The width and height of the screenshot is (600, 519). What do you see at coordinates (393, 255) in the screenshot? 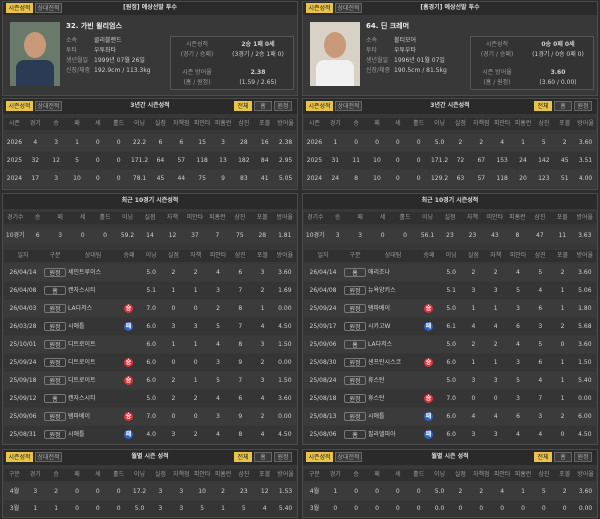
I see `list-header: 상대팀` at bounding box center [393, 255].